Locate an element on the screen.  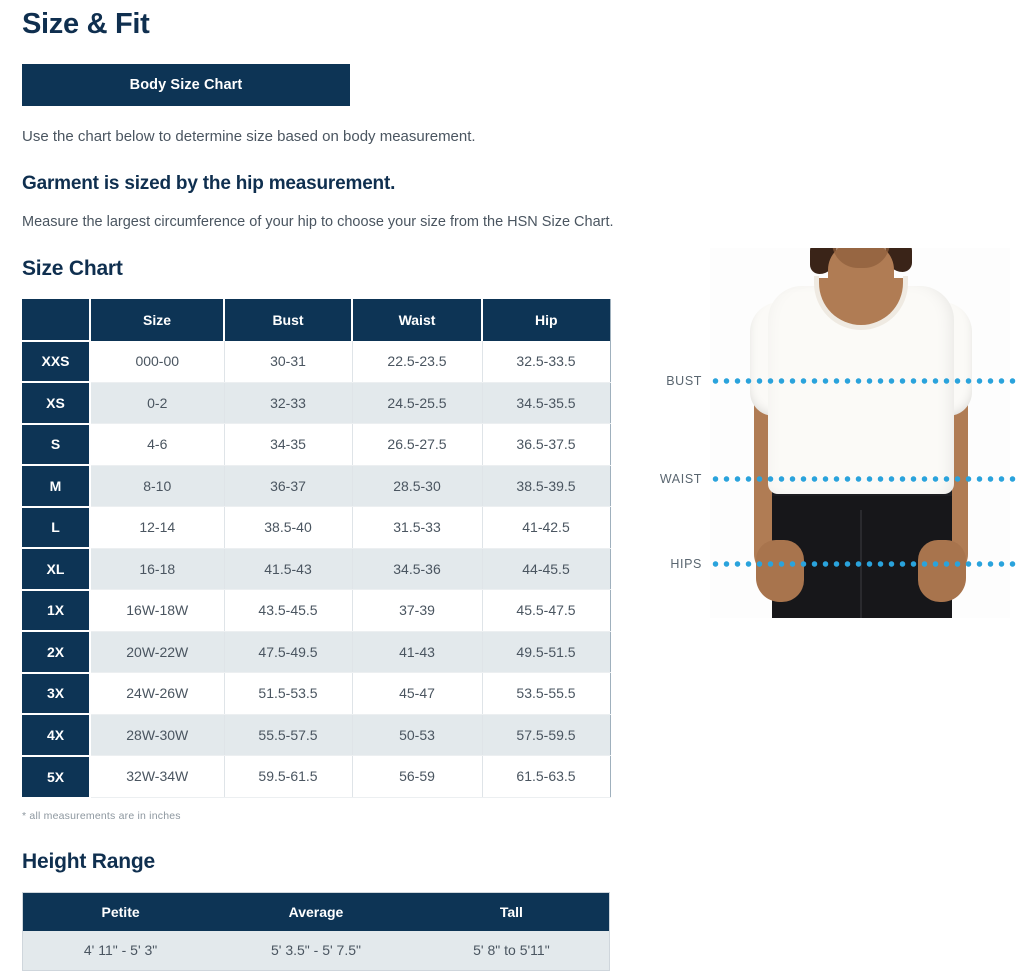
height-value-petite: 4' 11" - 5' 3" is located at coordinates (120, 950).